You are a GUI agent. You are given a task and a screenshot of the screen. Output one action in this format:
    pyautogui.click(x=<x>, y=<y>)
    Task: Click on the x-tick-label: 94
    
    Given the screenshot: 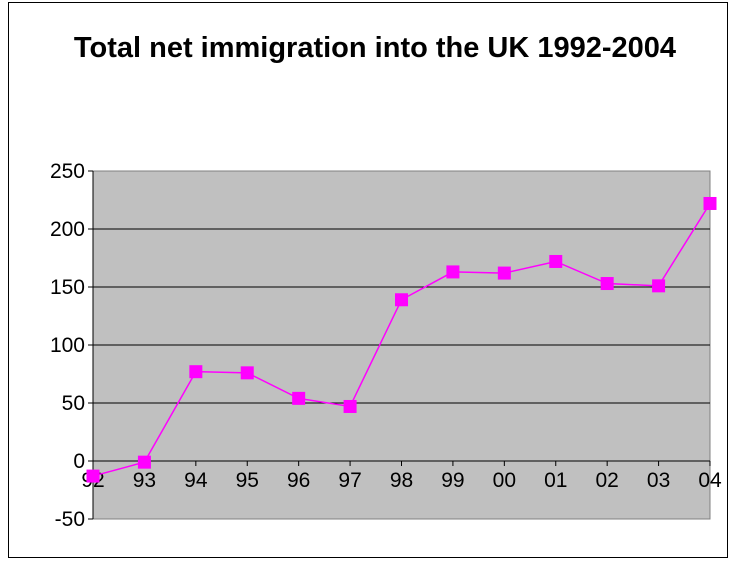 What is the action you would take?
    pyautogui.click(x=196, y=480)
    